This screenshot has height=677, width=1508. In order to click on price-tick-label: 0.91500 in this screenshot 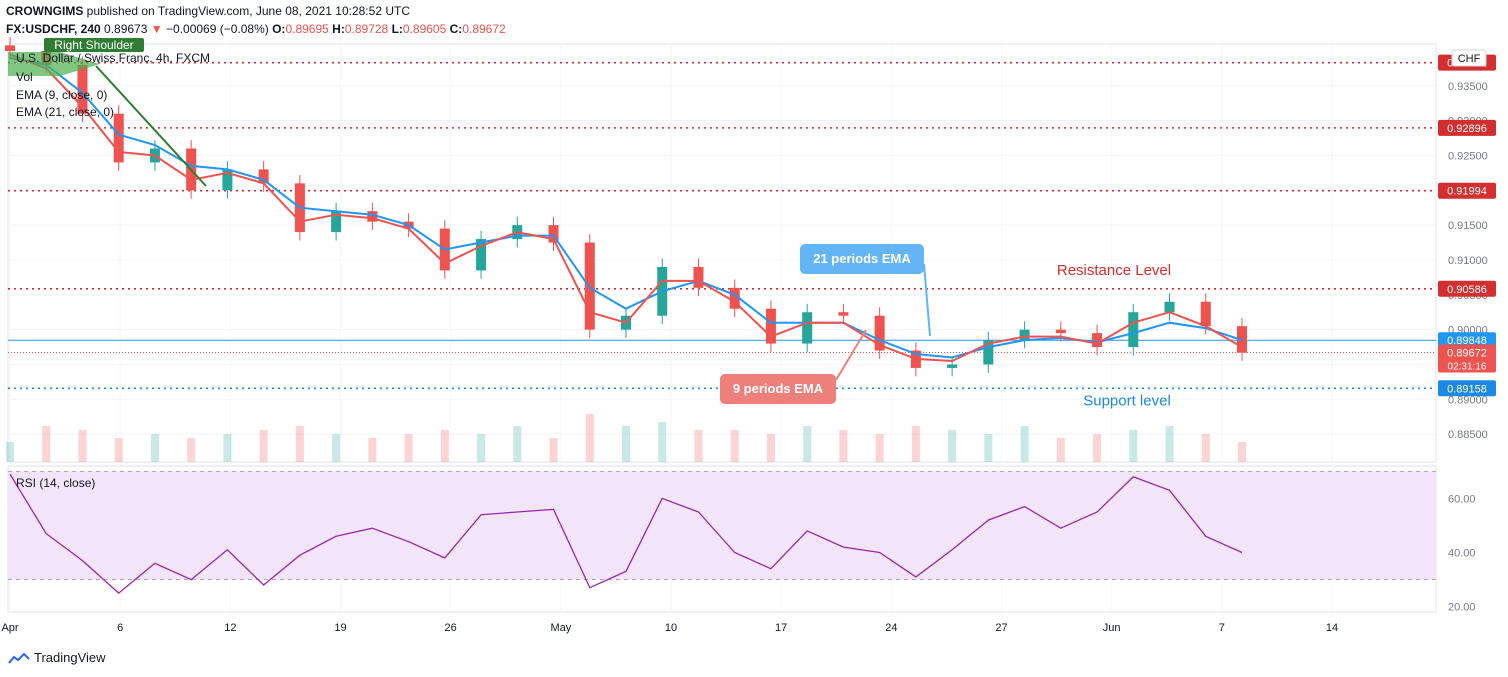, I will do `click(1468, 226)`.